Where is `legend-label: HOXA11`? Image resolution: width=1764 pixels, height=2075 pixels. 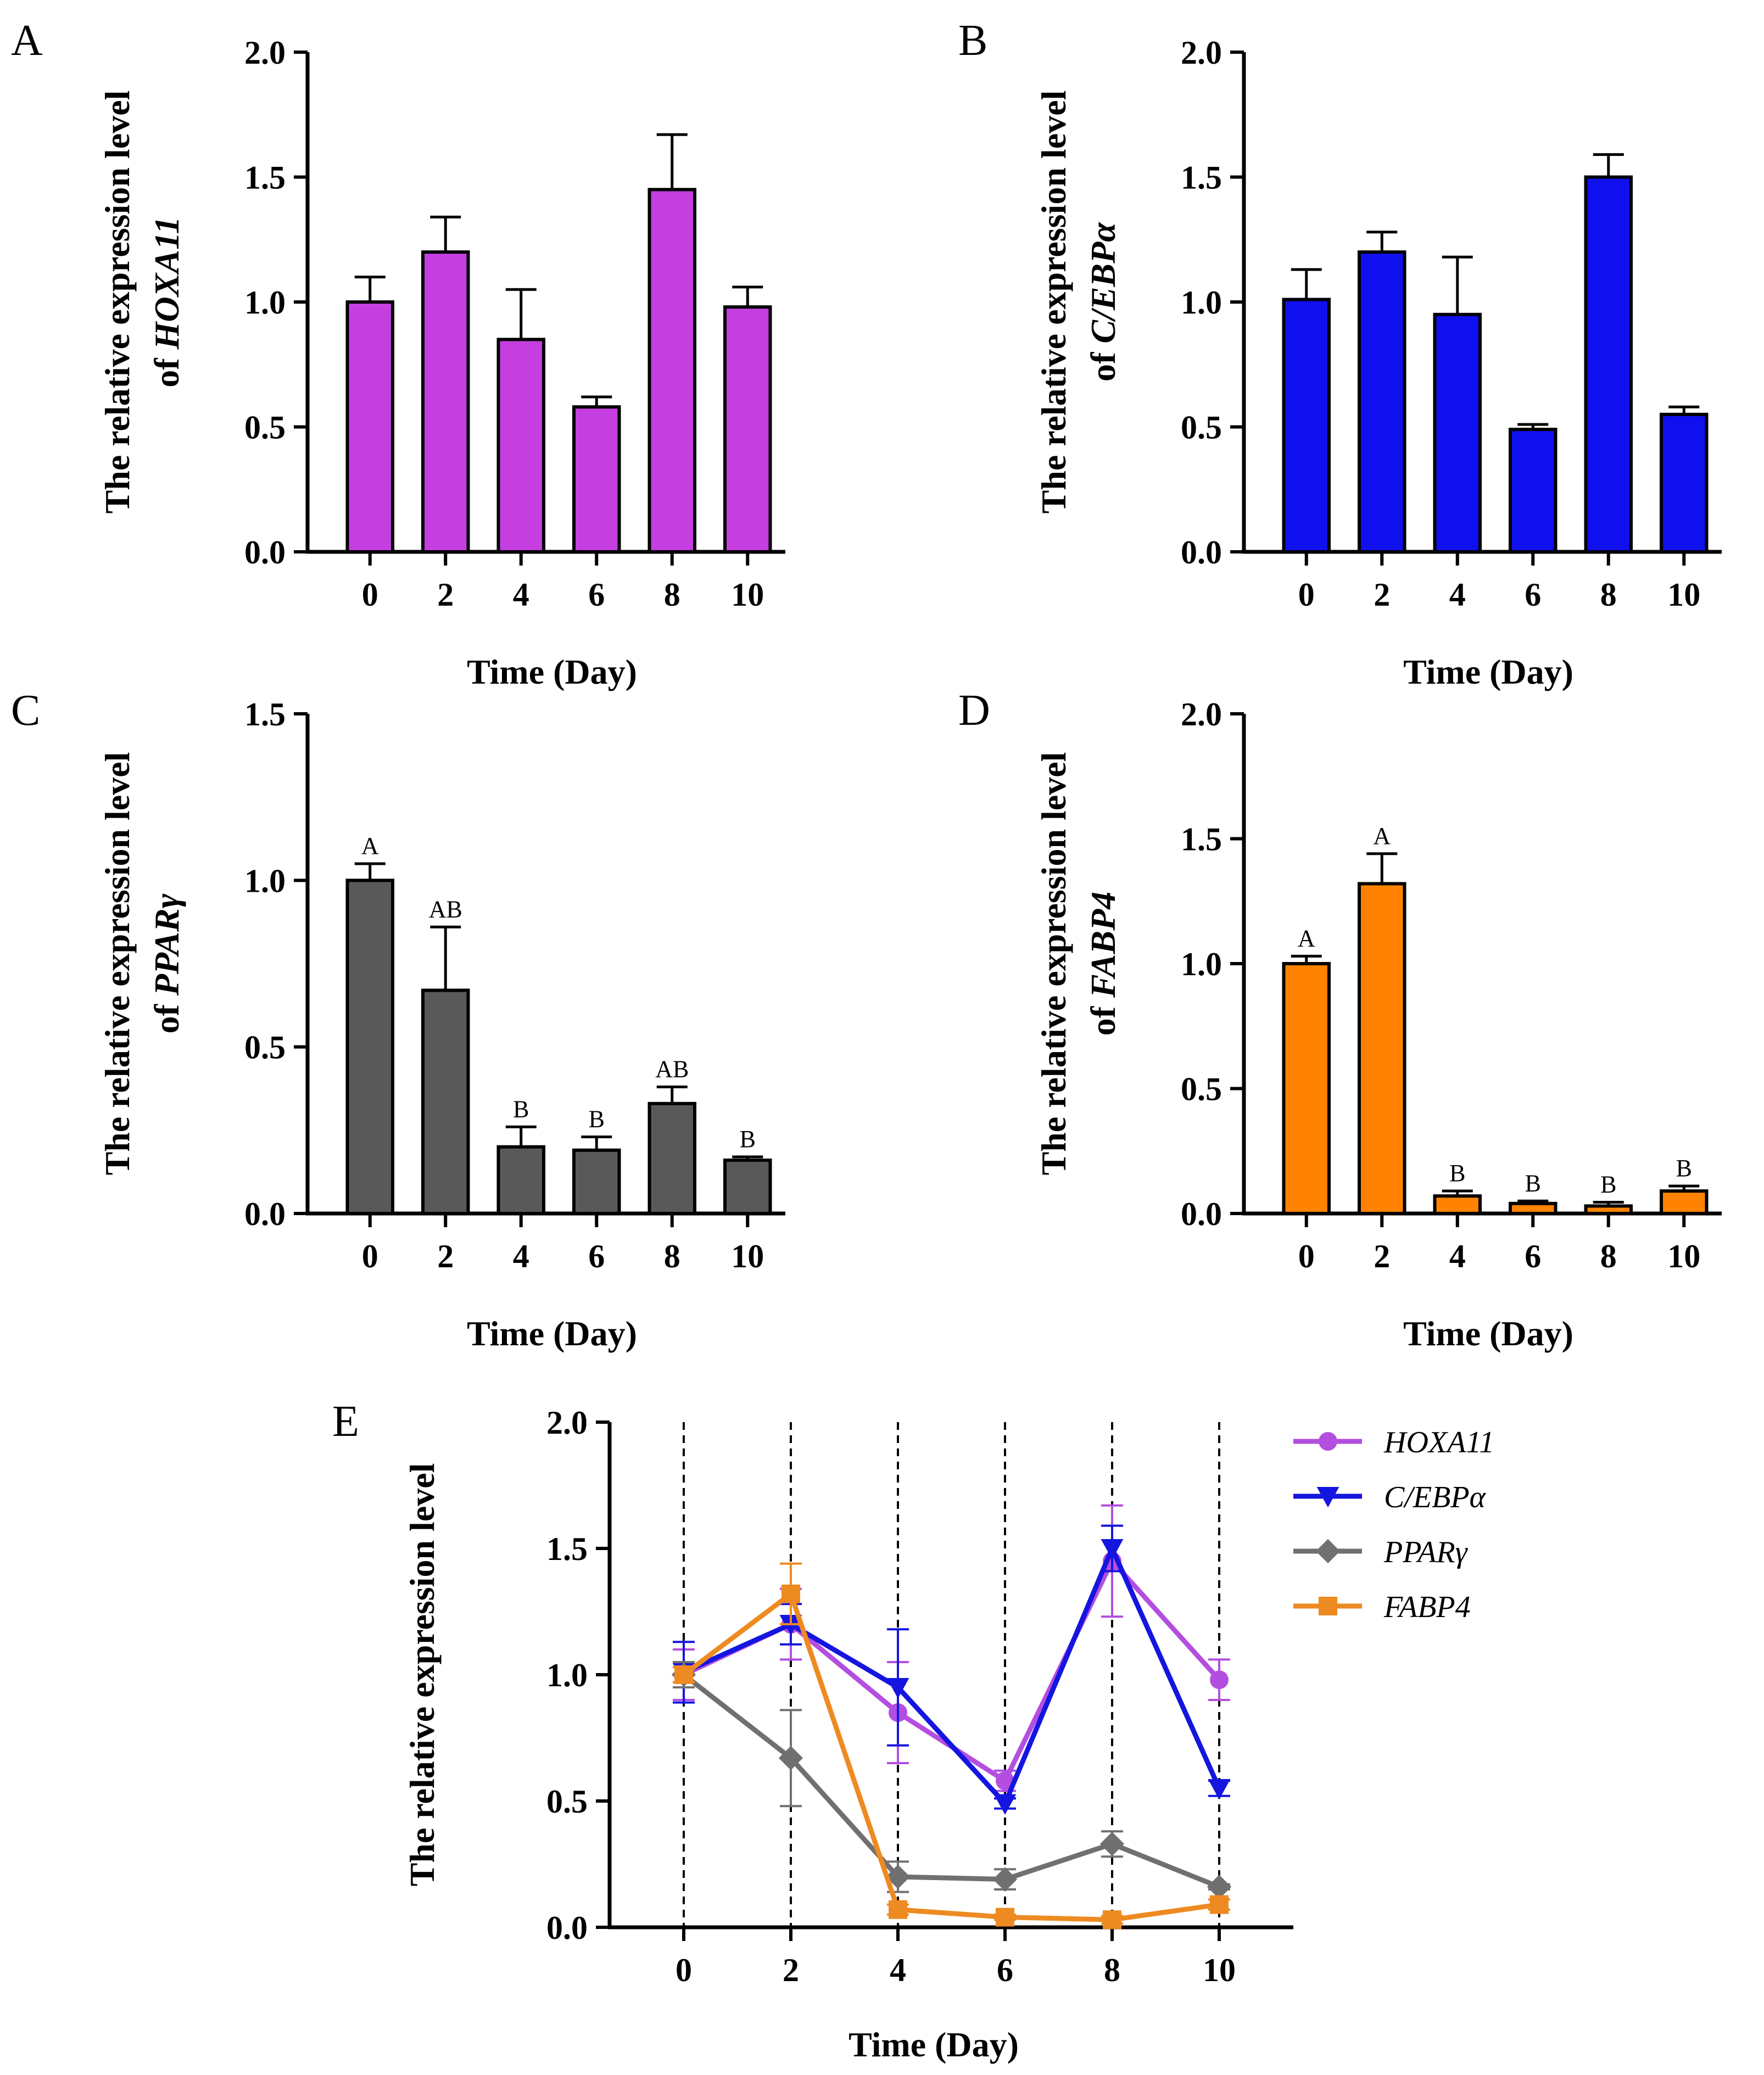
legend-label: HOXA11 is located at coordinates (1438, 1442).